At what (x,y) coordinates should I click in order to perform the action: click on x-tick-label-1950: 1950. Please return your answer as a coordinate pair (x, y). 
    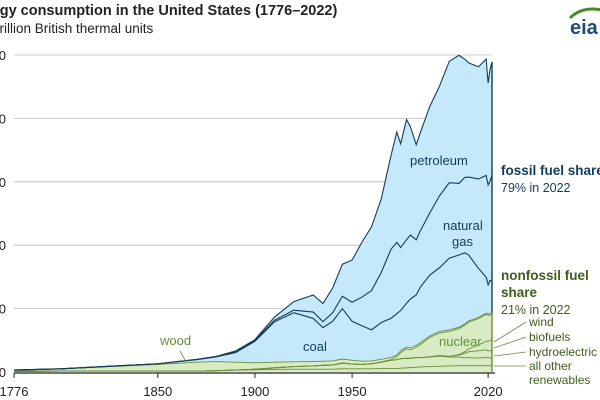
    Looking at the image, I should click on (352, 391).